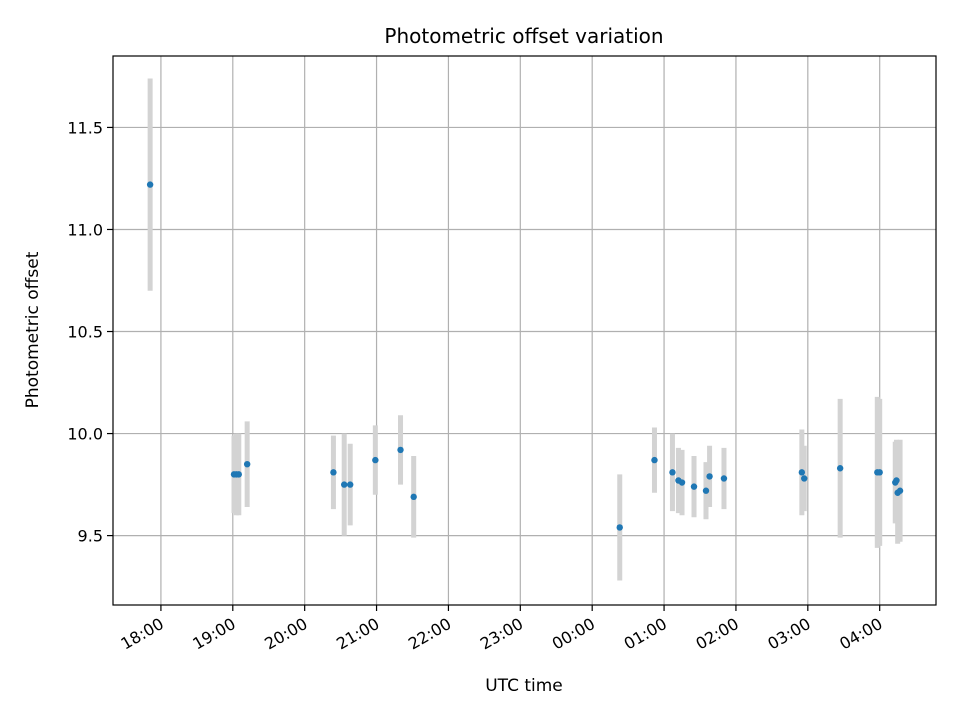  I want to click on x-tick-label: 23:00, so click(501, 634).